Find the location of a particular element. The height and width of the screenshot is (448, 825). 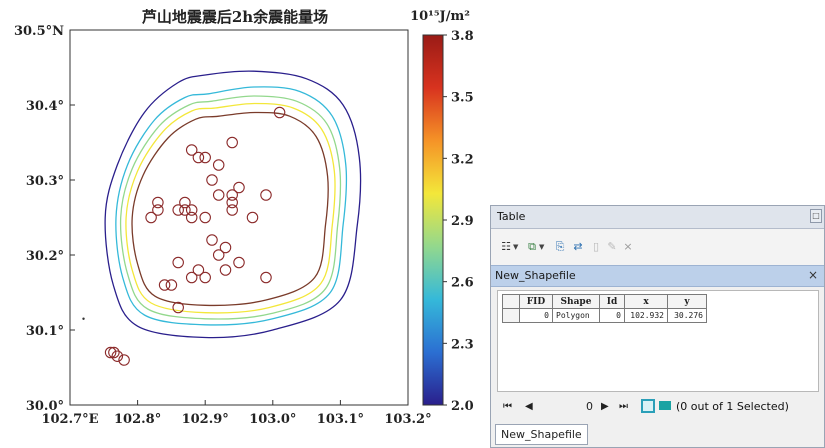

colorbar-tick-label: 2.3 is located at coordinates (462, 344).